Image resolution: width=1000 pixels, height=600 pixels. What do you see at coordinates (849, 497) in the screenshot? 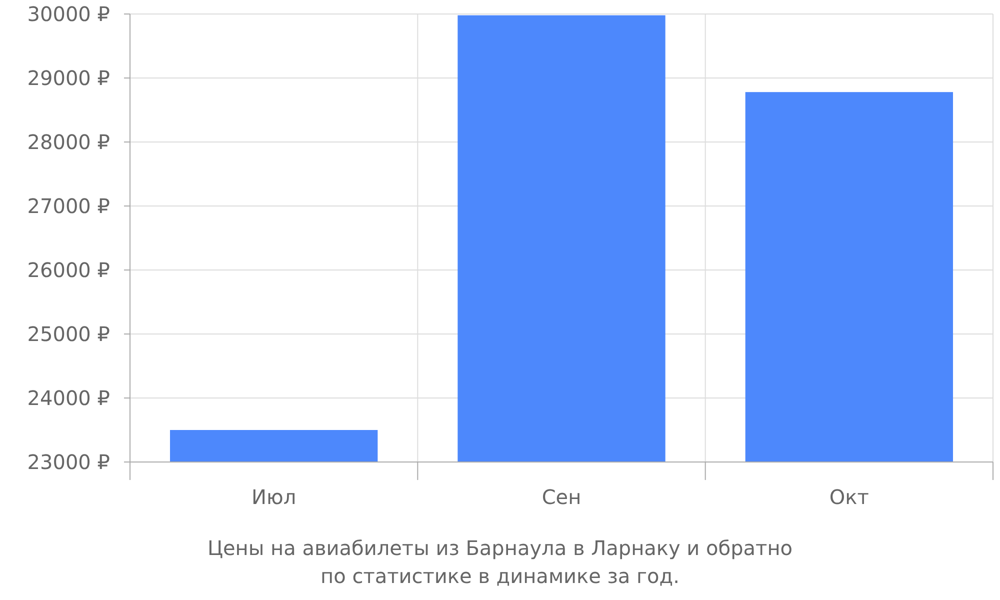
I see `x-tick-label: Окт` at bounding box center [849, 497].